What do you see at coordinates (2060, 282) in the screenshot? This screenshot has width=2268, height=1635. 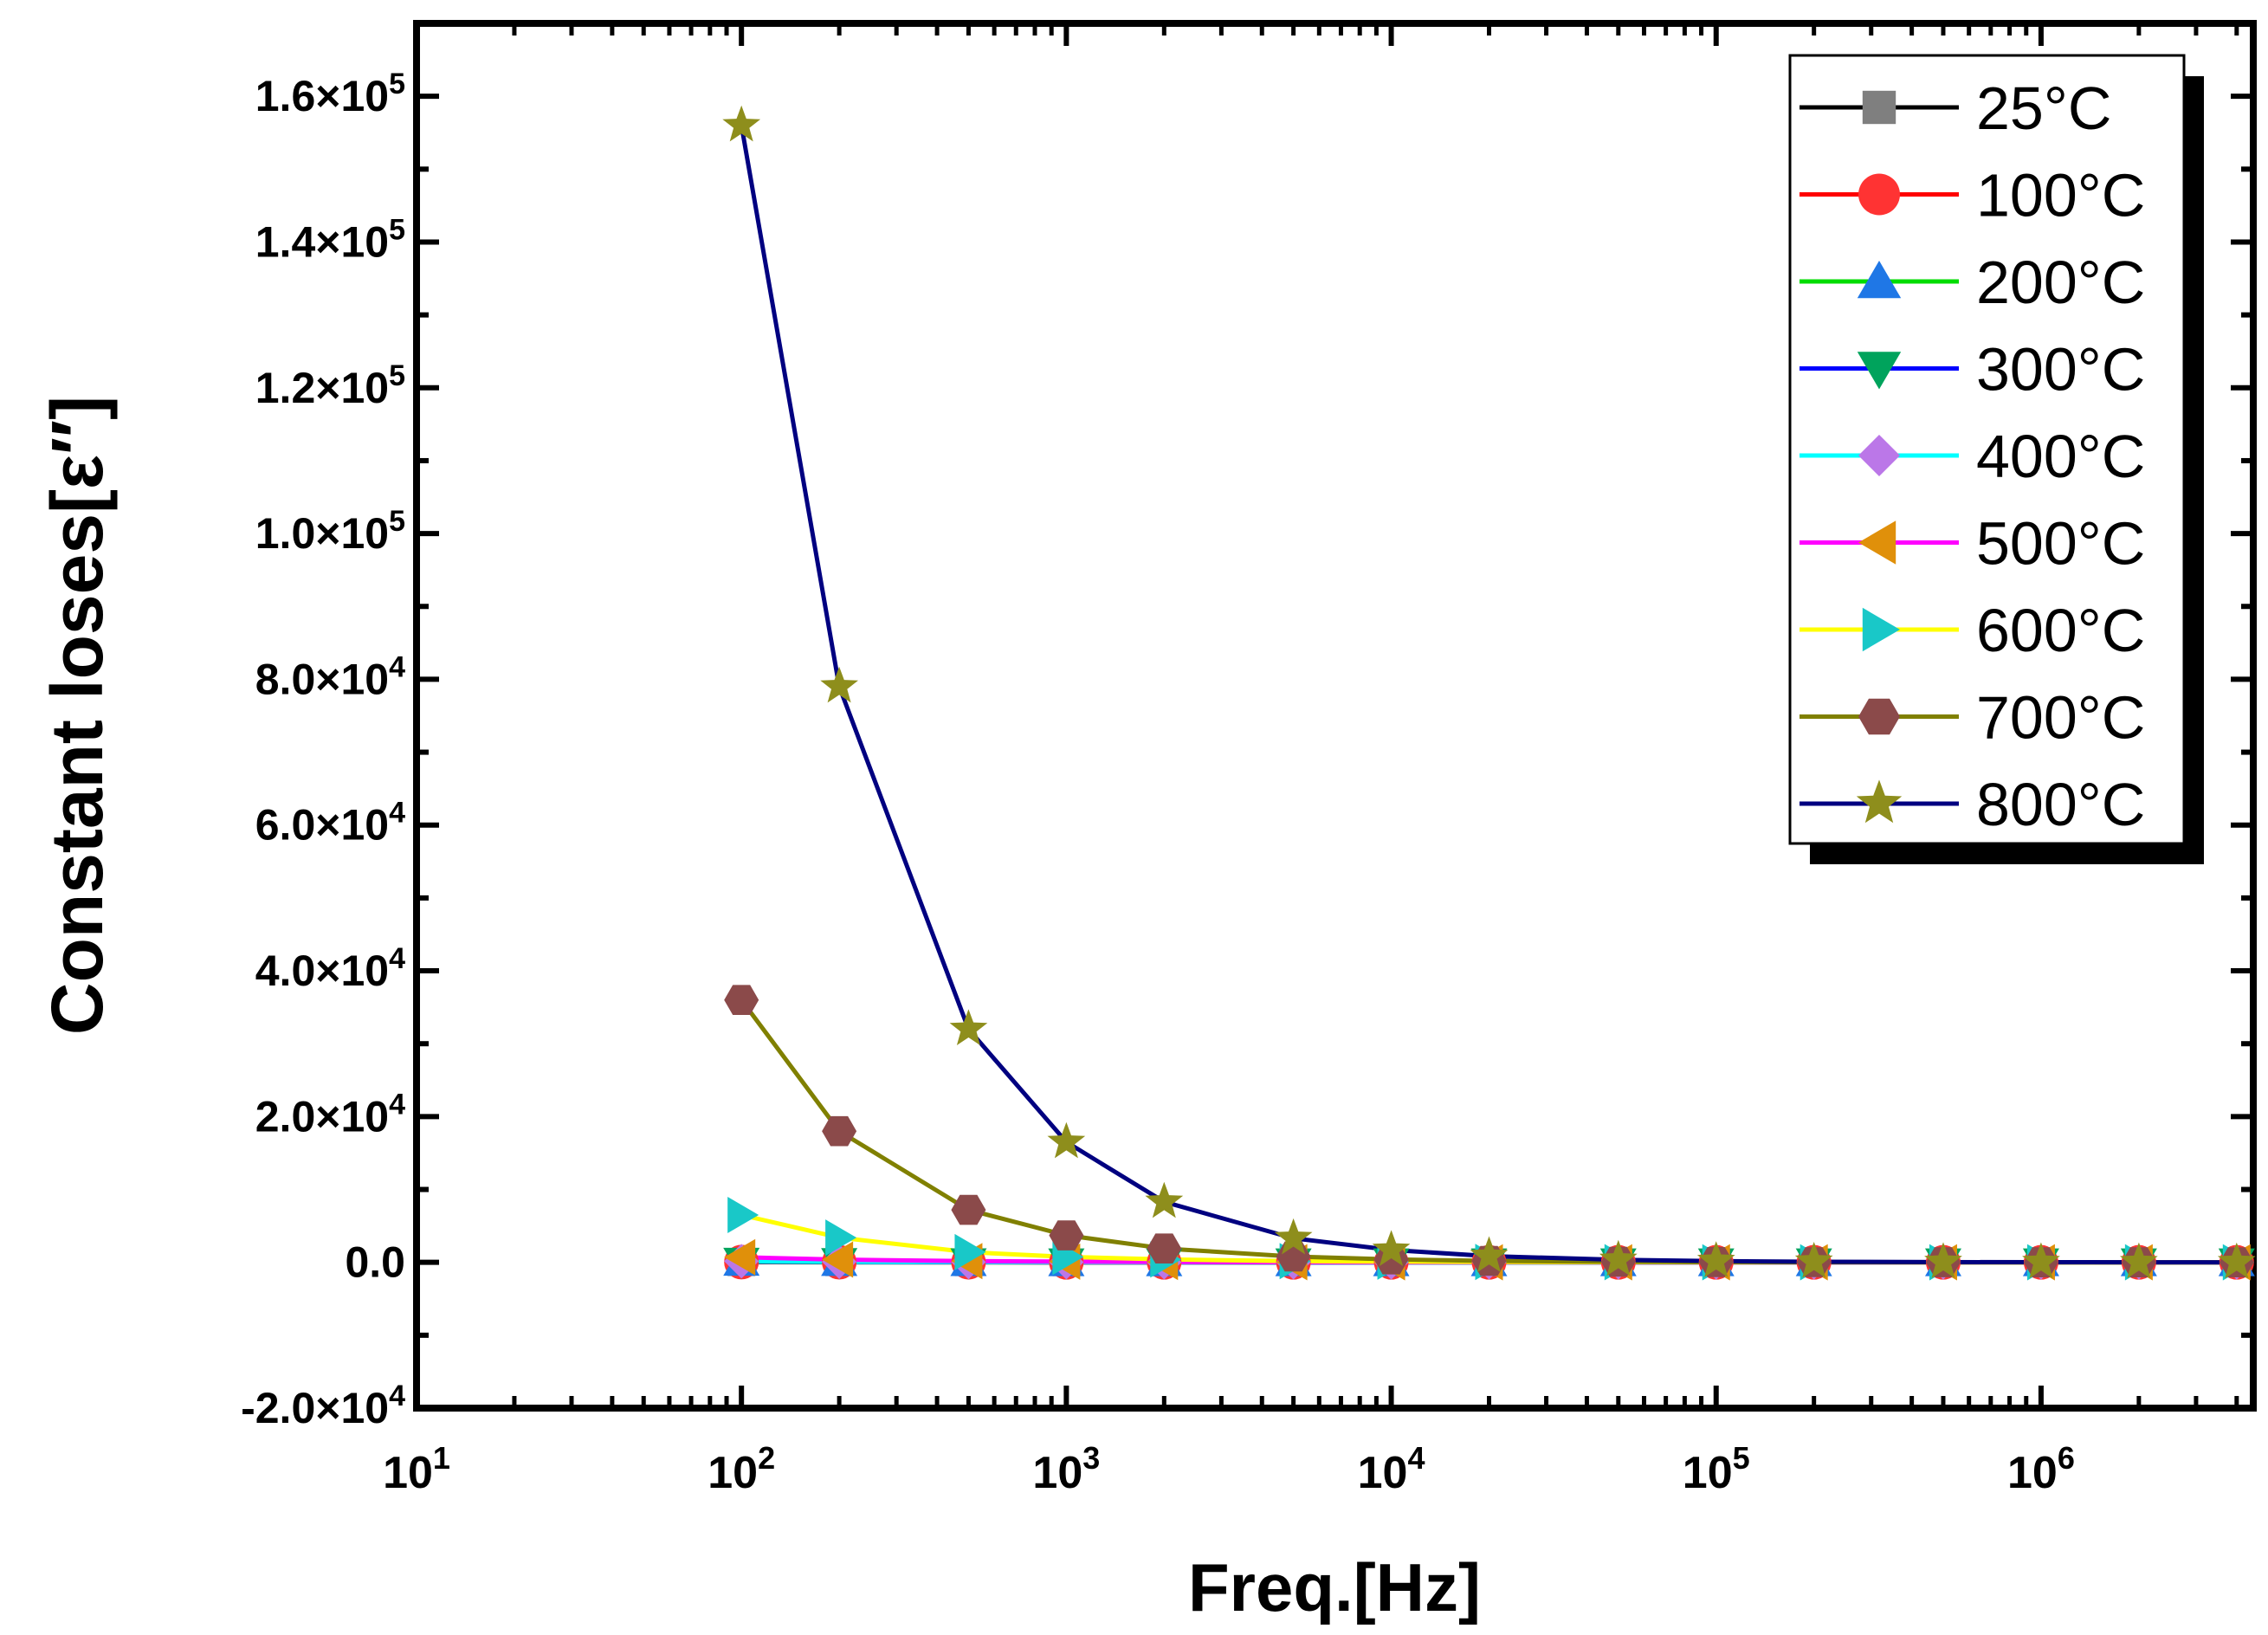 I see `legend-label: 200°C` at bounding box center [2060, 282].